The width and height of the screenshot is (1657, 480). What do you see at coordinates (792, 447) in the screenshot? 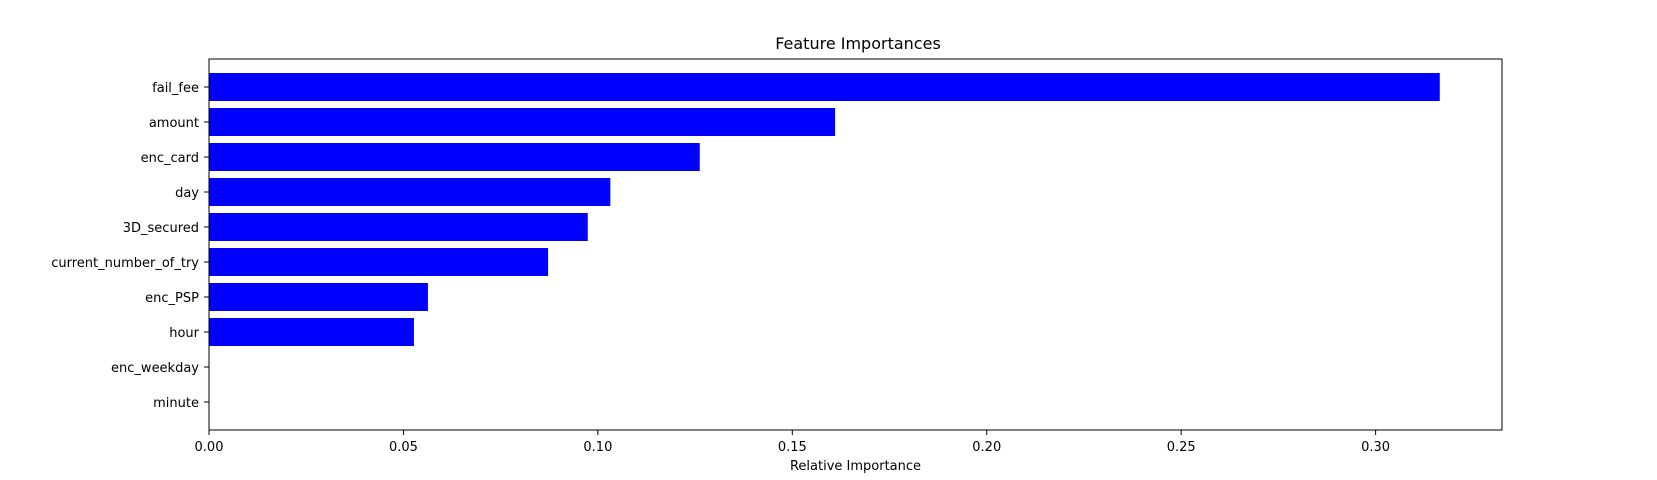
I see `x-tick-label: 0.15` at bounding box center [792, 447].